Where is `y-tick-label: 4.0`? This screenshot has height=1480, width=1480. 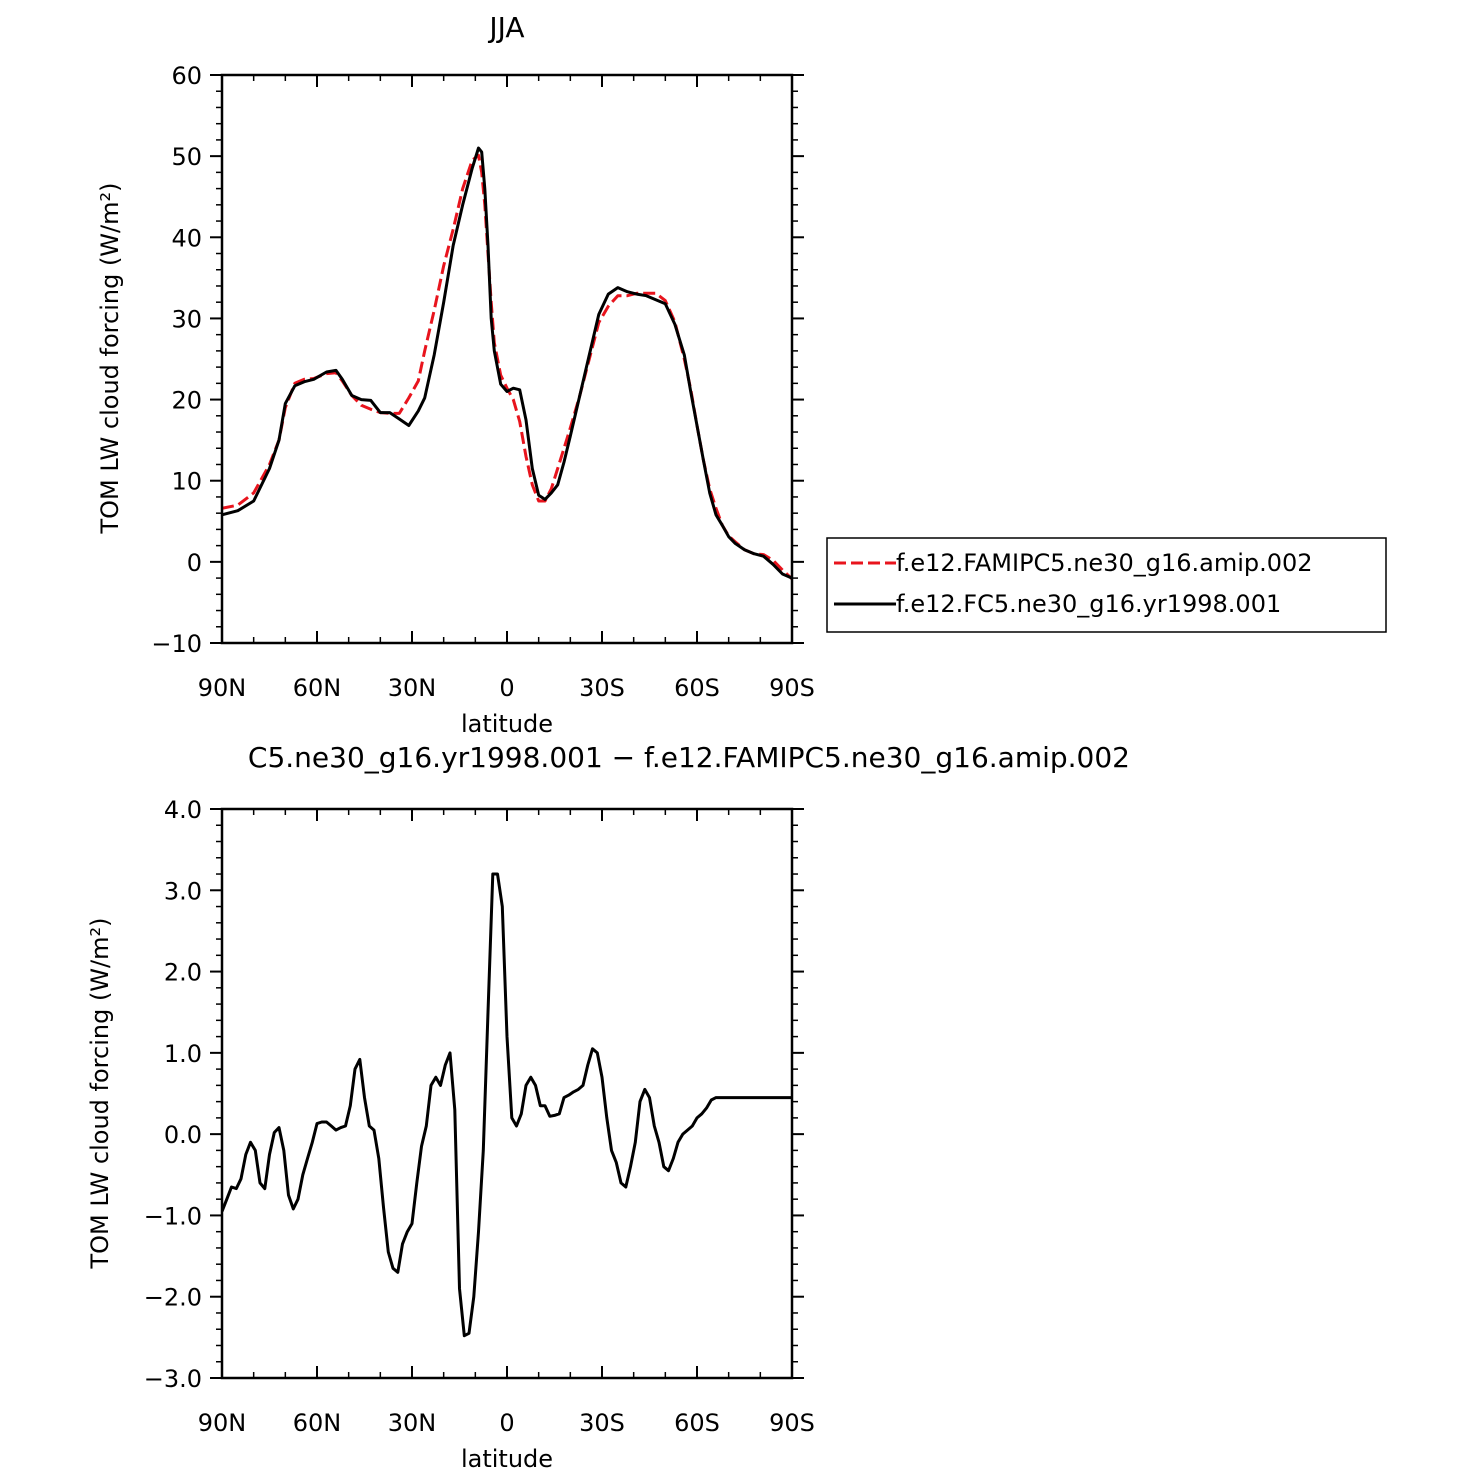 y-tick-label: 4.0 is located at coordinates (183, 810).